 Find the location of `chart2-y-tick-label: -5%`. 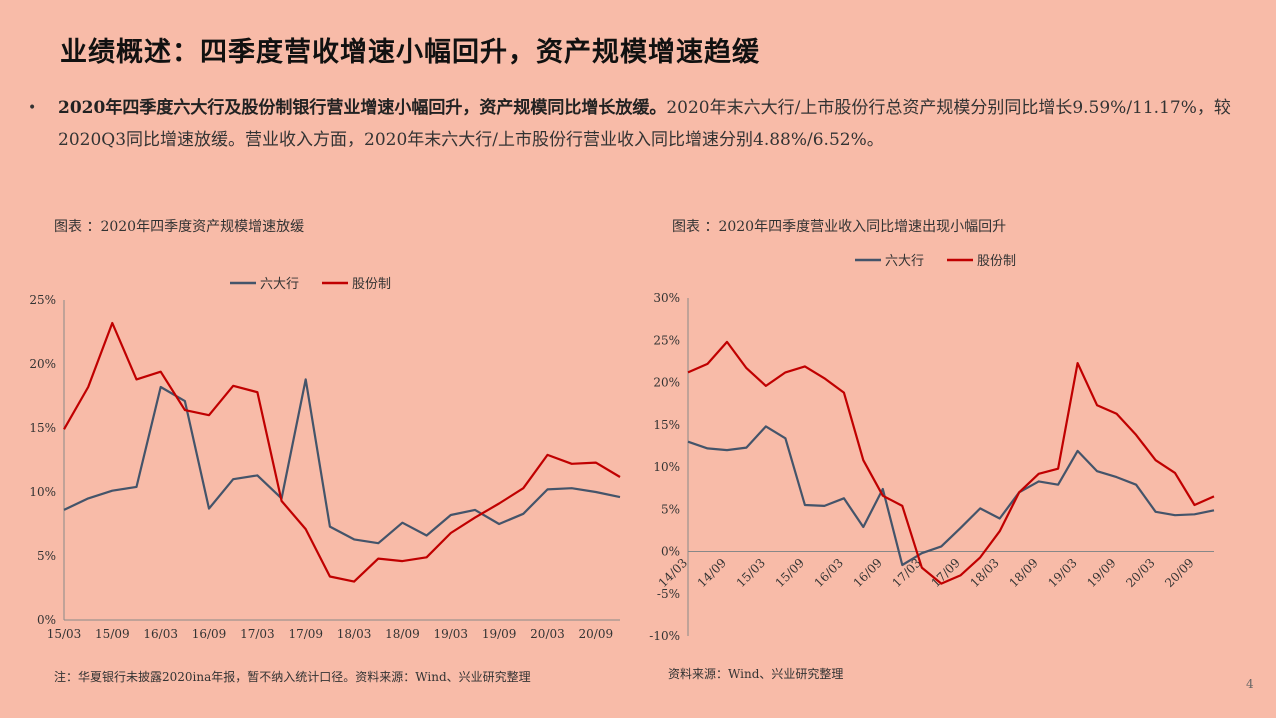

chart2-y-tick-label: -5% is located at coordinates (668, 594).